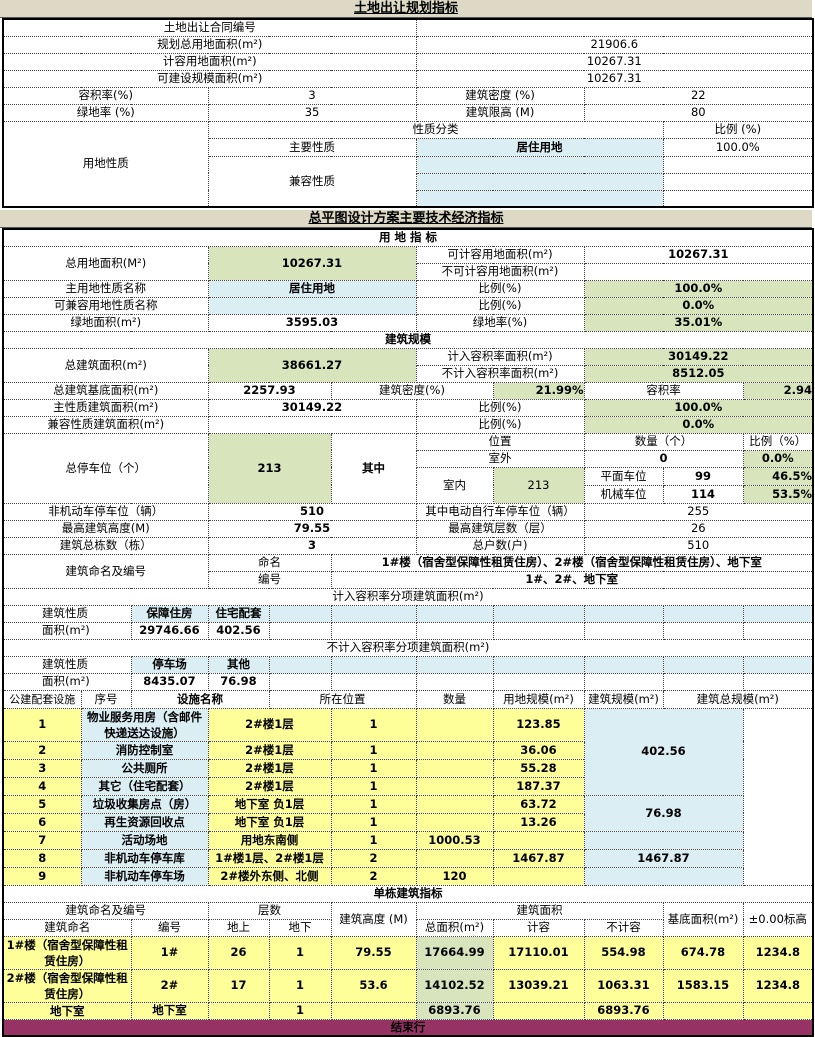 This screenshot has width=815, height=1037. Describe the element at coordinates (238, 1010) in the screenshot. I see `building-above` at that location.